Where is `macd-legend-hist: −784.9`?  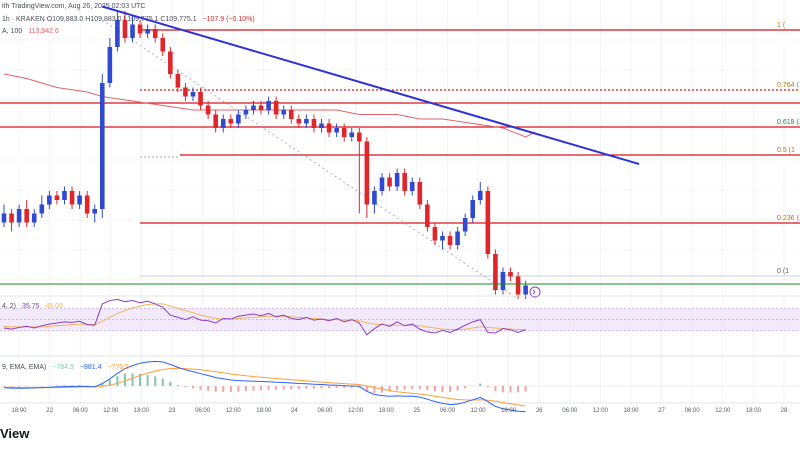
macd-legend-hist: −784.9 is located at coordinates (63, 367).